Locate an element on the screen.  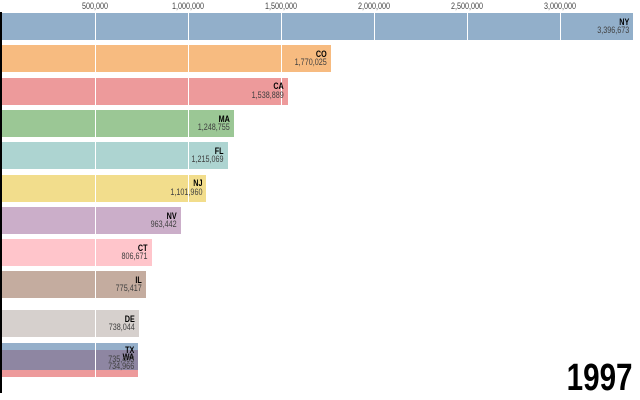
bar-de is located at coordinates (70, 323).